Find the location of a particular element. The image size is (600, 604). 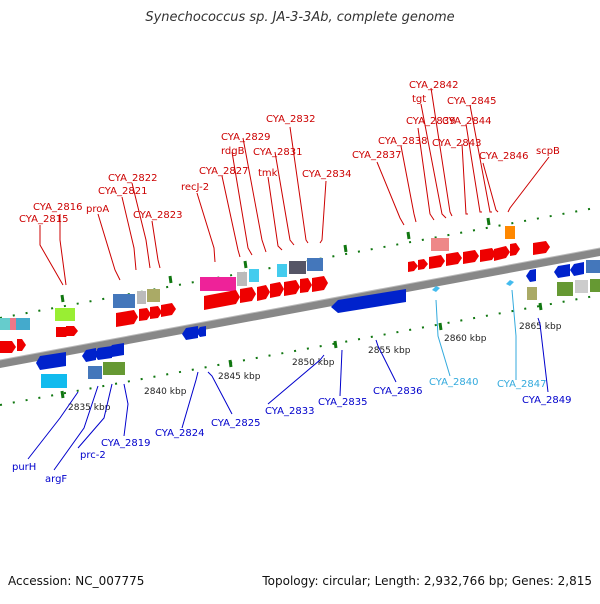

gene-label: argF is located at coordinates (56, 479).